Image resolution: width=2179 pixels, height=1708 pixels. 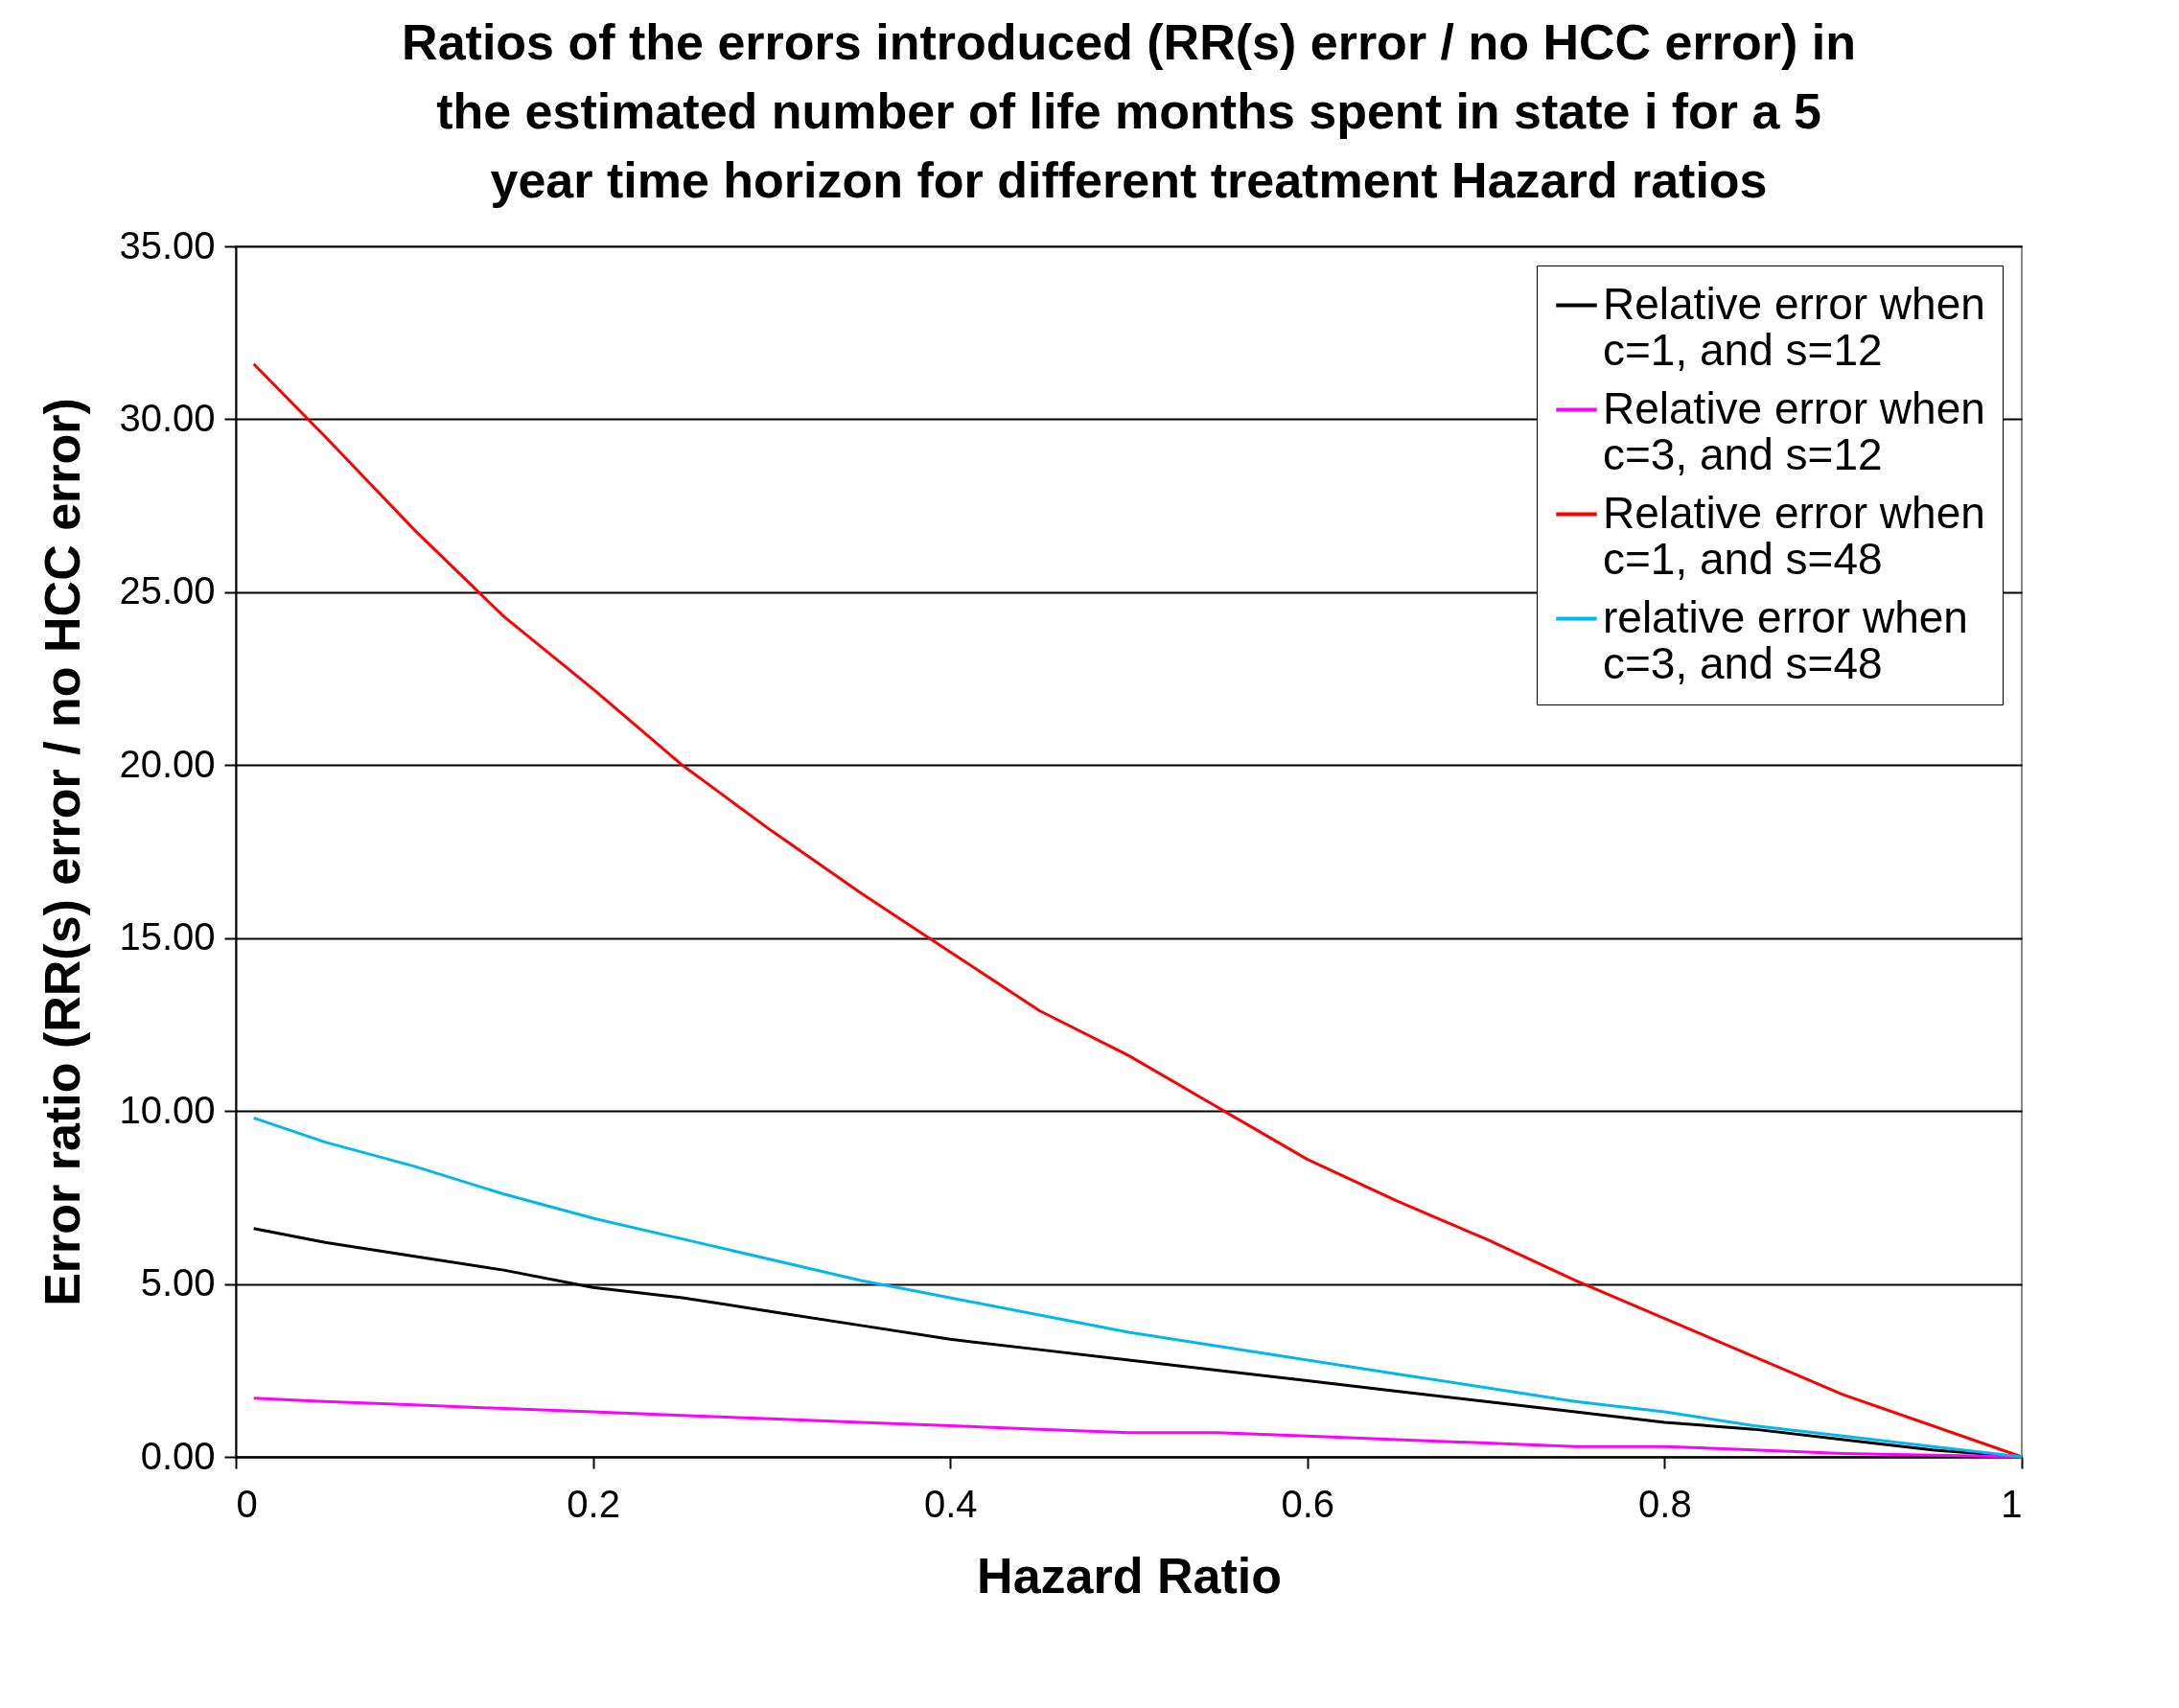 I want to click on x-tick-label: 1, so click(x=2012, y=1503).